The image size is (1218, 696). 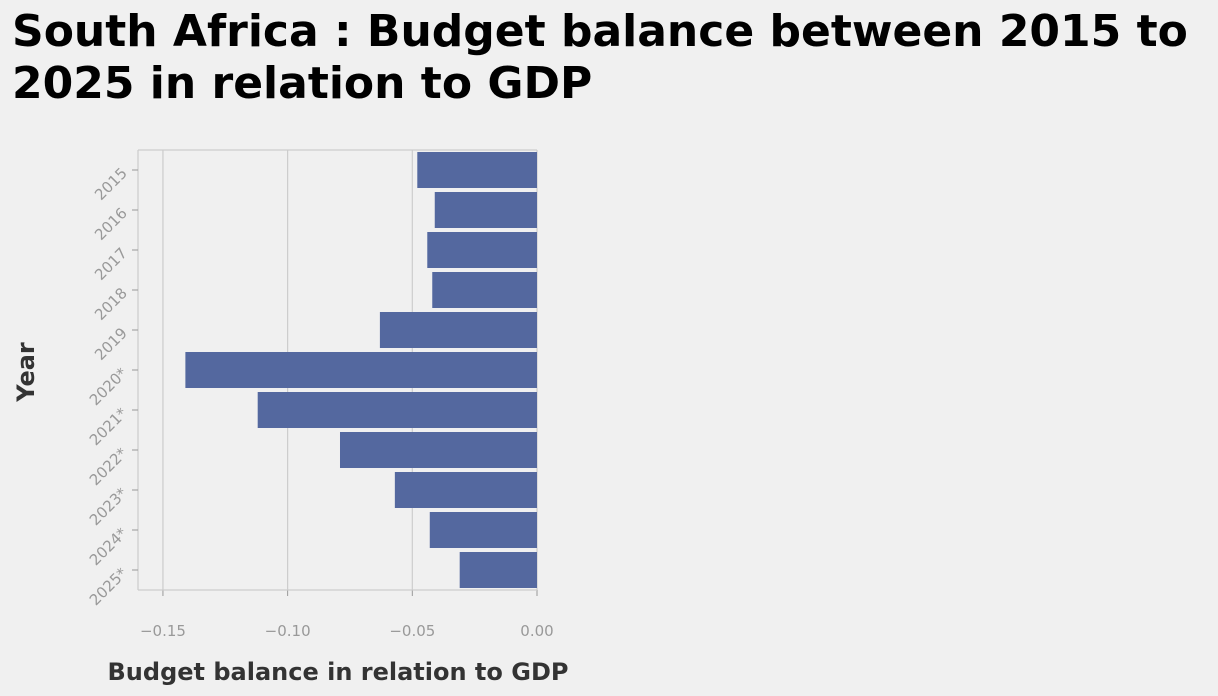 What do you see at coordinates (163, 631) in the screenshot?
I see `x-tick-label: −0.15` at bounding box center [163, 631].